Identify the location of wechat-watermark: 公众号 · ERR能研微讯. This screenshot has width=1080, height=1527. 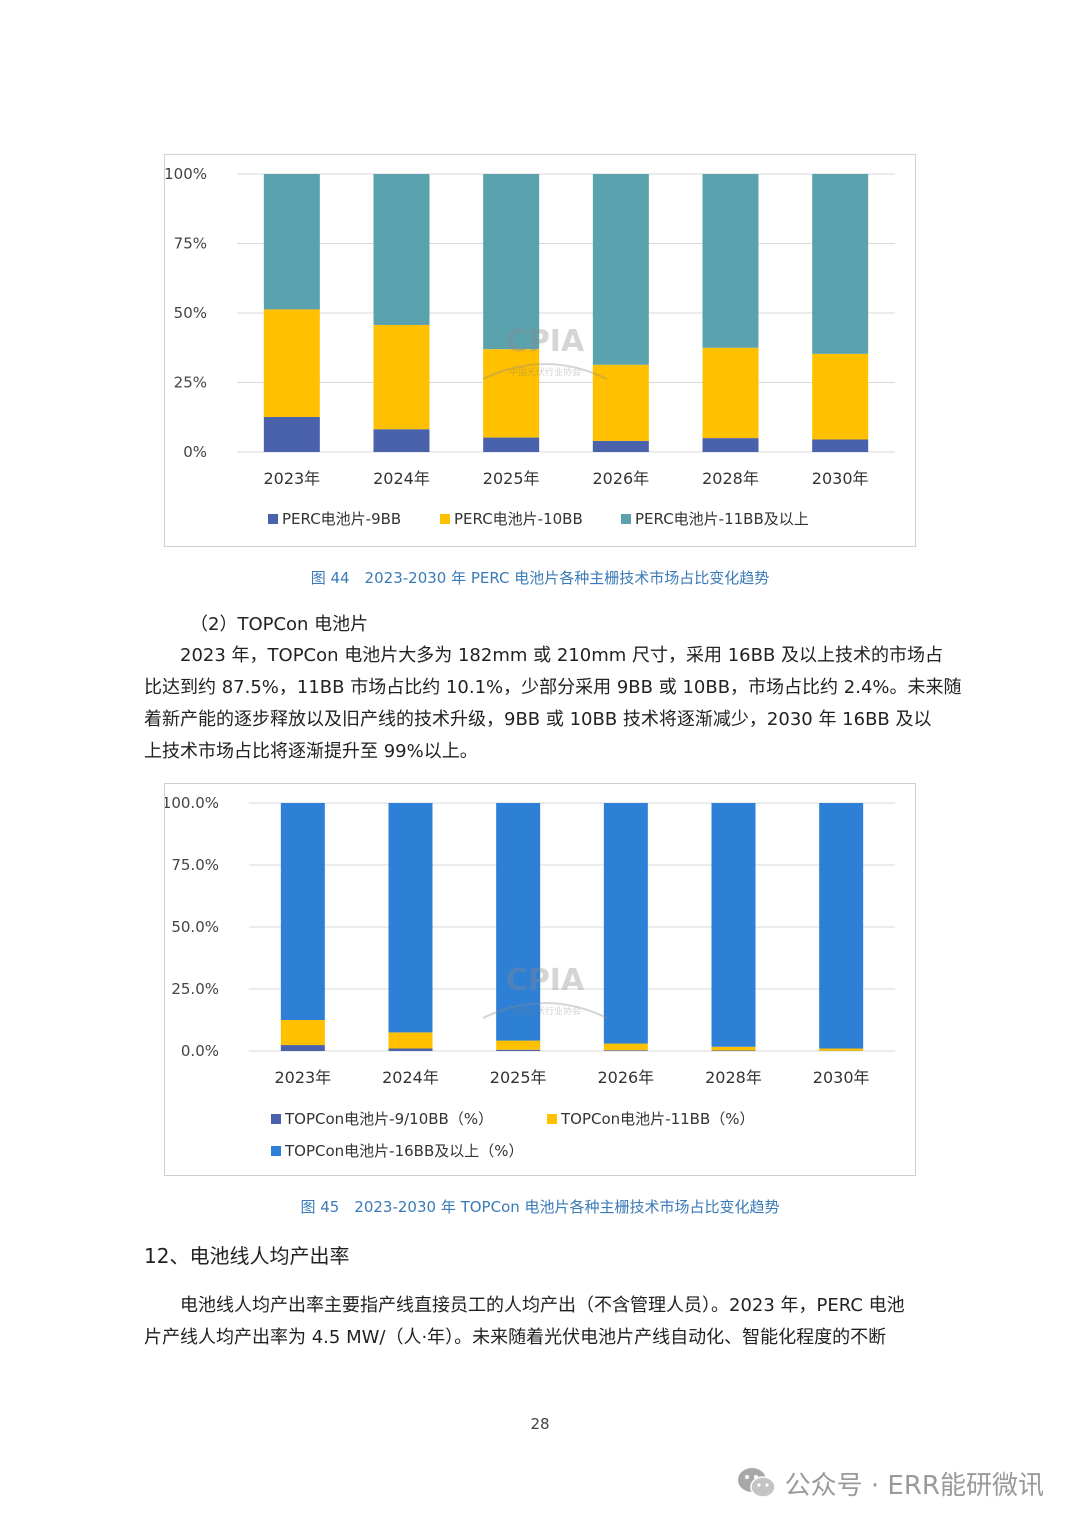
(890, 1483).